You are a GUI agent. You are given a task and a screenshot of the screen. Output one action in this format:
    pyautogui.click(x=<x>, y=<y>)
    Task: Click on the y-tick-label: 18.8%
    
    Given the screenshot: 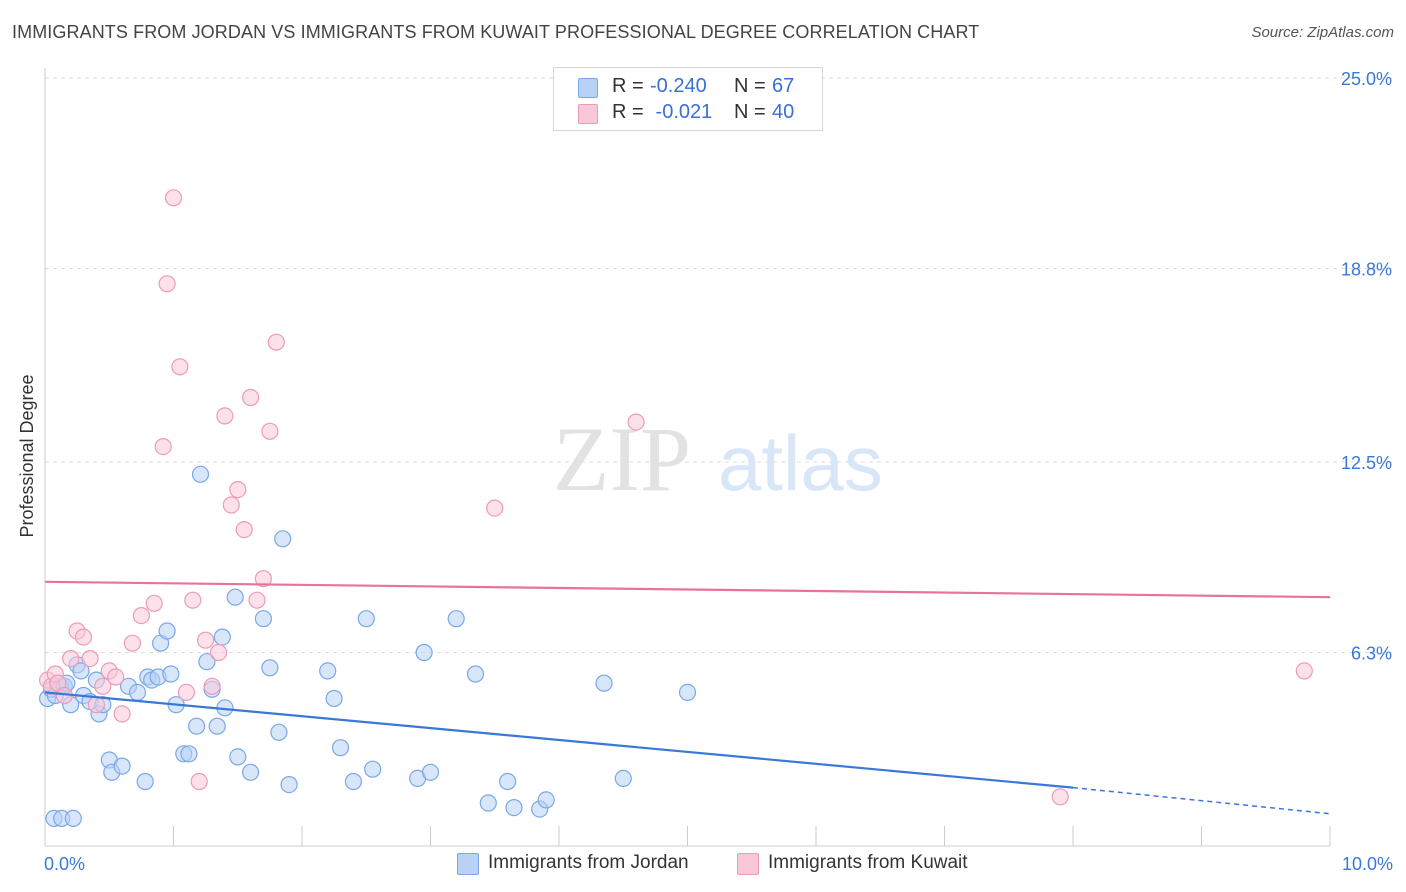 What is the action you would take?
    pyautogui.click(x=1366, y=269)
    